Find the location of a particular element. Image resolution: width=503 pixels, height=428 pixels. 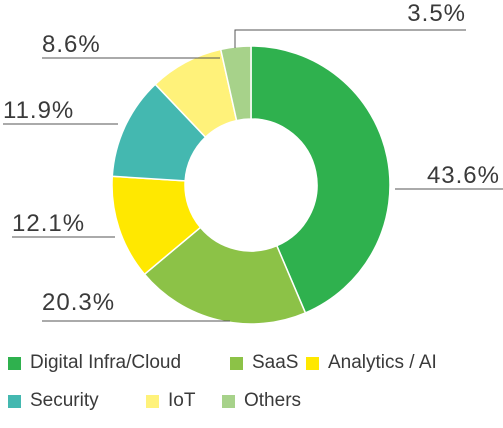

legend-row-1: Digital Infra/Cloud SaaS Analytics / AI is located at coordinates (255, 371).